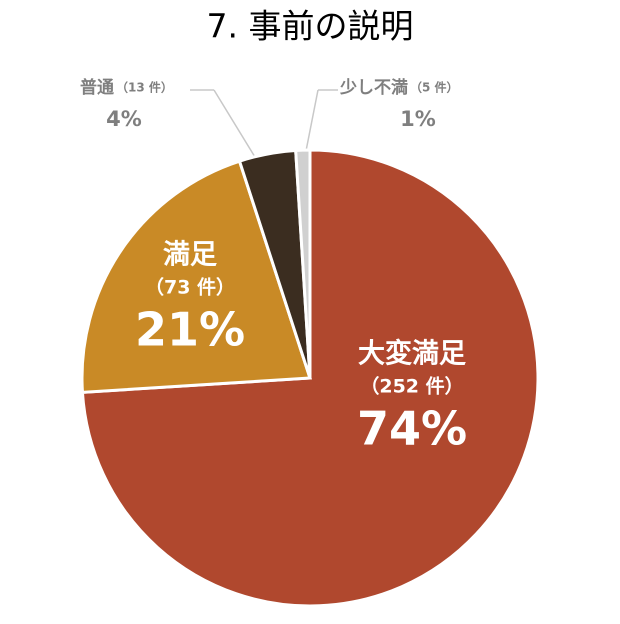  I want to click on count-label: （5 件）, so click(434, 87).